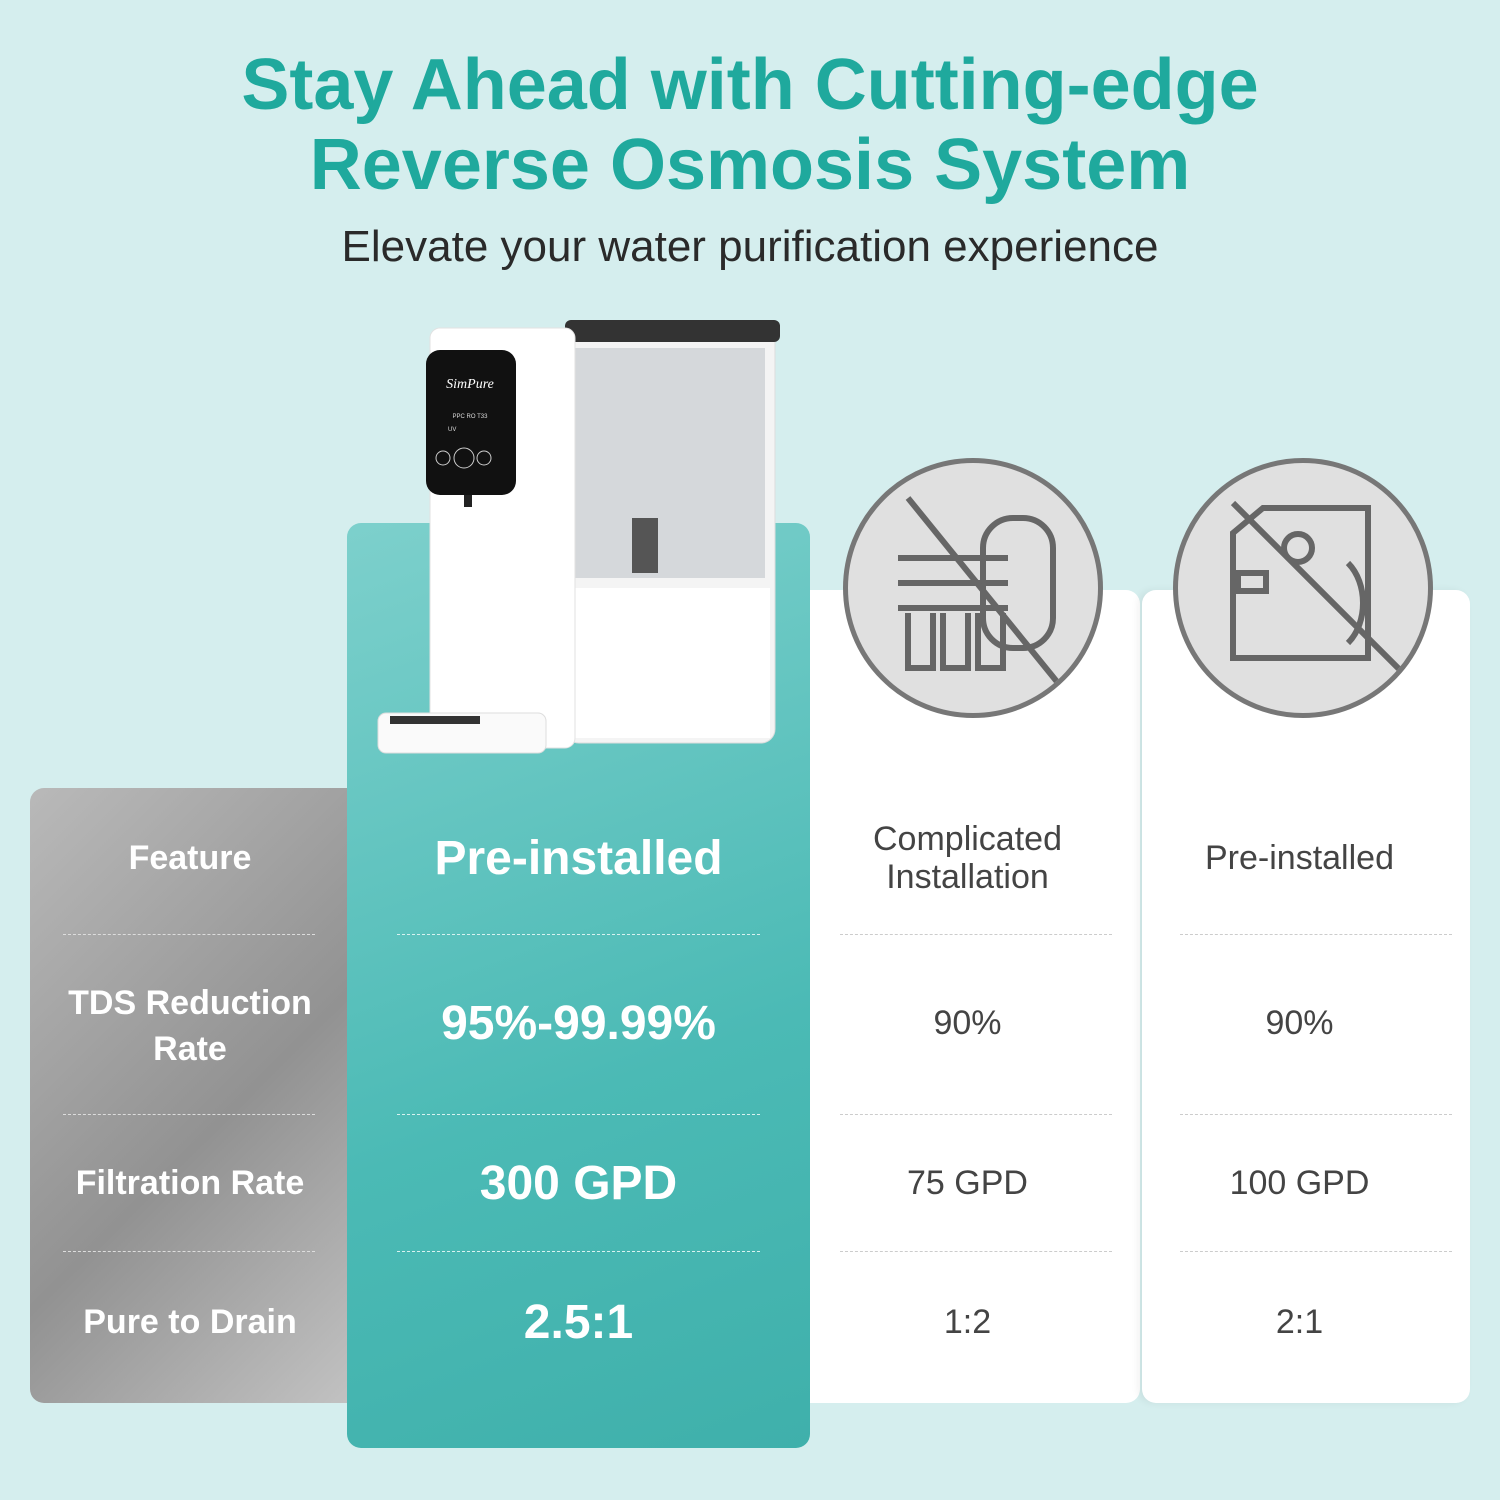 This screenshot has height=1500, width=1500. What do you see at coordinates (470, 384) in the screenshot?
I see `brand-logo: SimPure` at bounding box center [470, 384].